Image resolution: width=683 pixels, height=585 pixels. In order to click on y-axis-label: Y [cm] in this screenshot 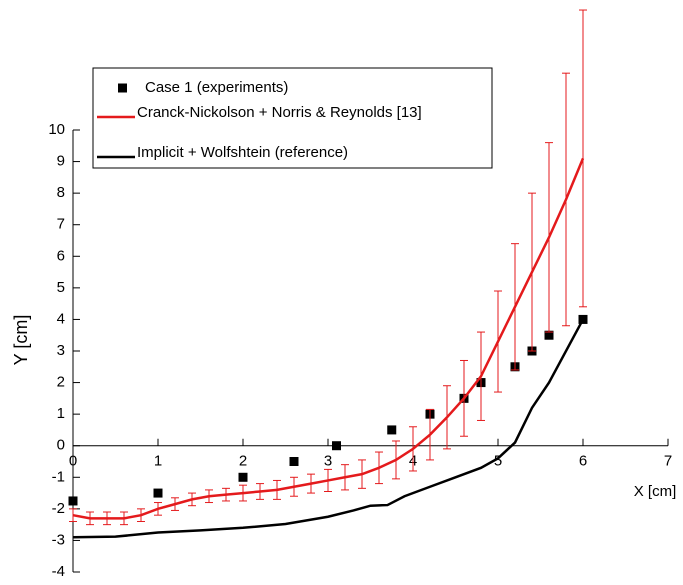, I will do `click(21, 340)`.